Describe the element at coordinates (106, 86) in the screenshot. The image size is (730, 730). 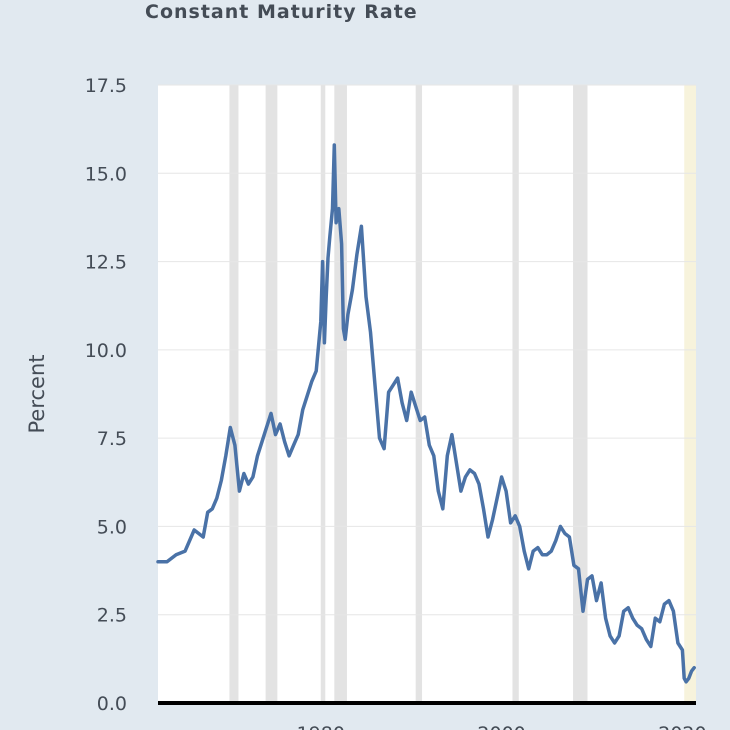
I see `y-tick-label: 17.5` at that location.